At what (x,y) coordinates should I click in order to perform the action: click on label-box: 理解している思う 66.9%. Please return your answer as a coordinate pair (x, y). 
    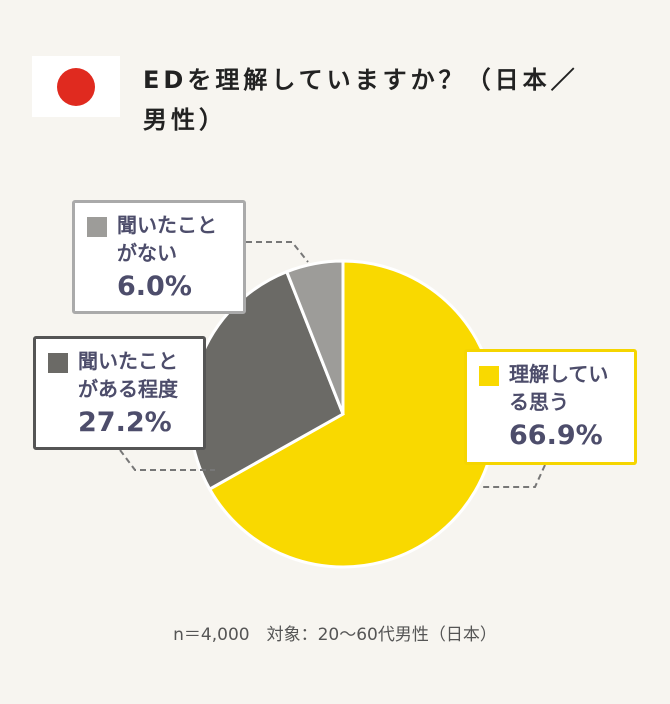
    Looking at the image, I should click on (550, 407).